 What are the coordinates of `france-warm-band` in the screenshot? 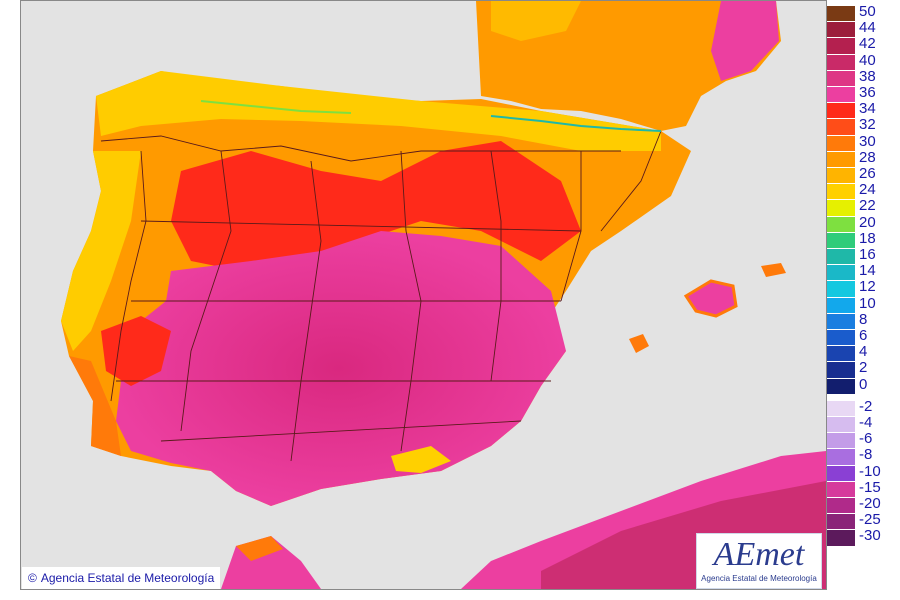 It's located at (536, 21).